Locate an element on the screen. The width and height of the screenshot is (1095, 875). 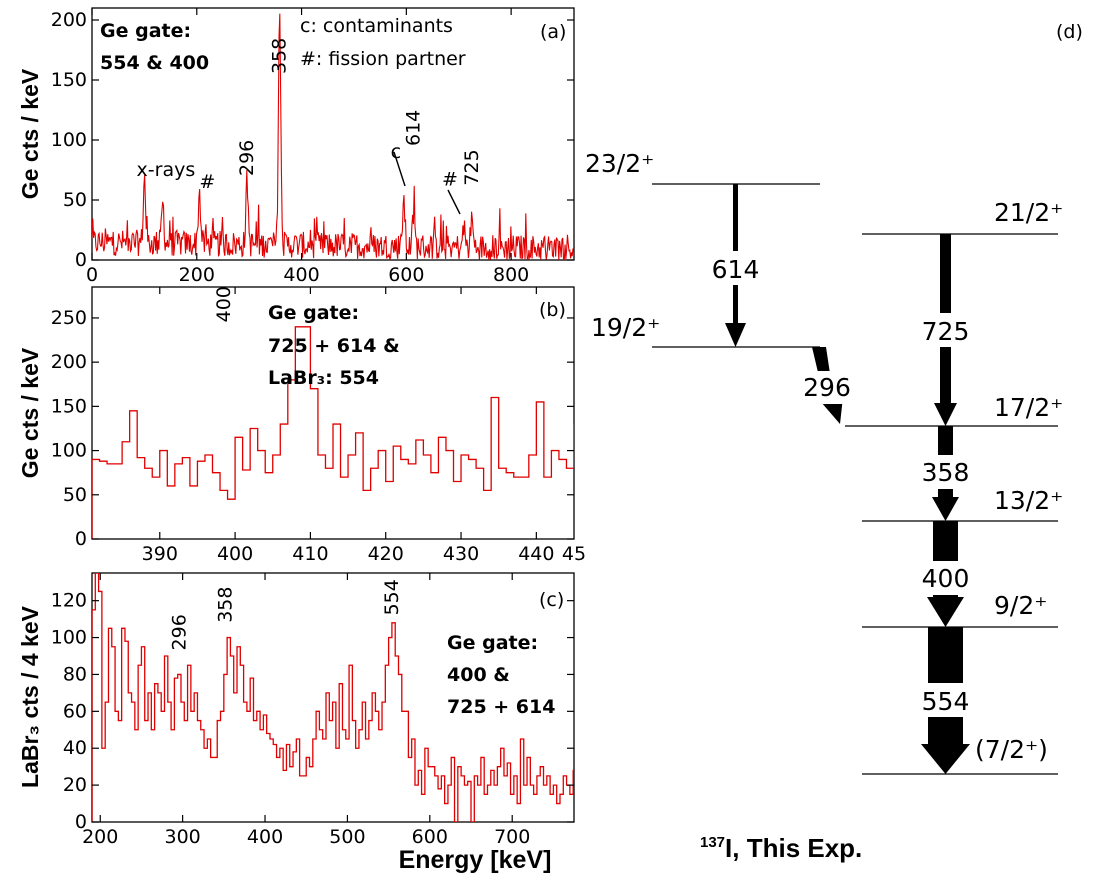
transition-614-label: 614 is located at coordinates (736, 269).